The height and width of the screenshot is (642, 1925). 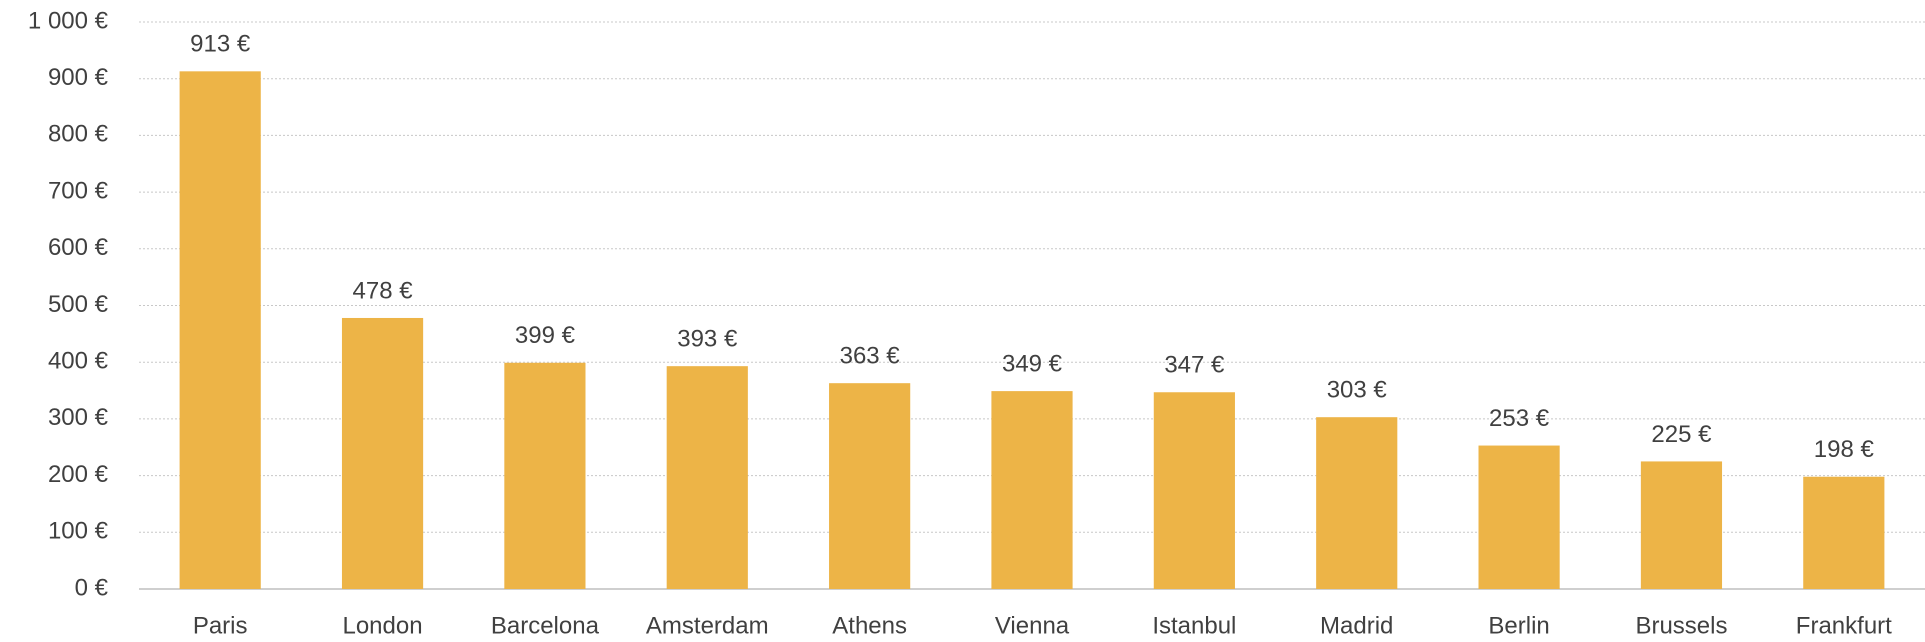 I want to click on x-tick-label: Brussels, so click(x=1681, y=625).